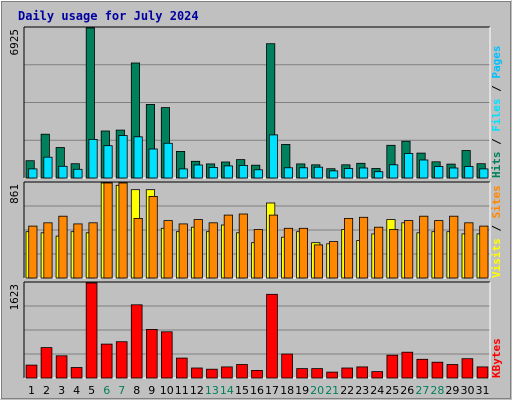 The width and height of the screenshot is (512, 400). What do you see at coordinates (182, 390) in the screenshot?
I see `day-label-11: 11` at bounding box center [182, 390].